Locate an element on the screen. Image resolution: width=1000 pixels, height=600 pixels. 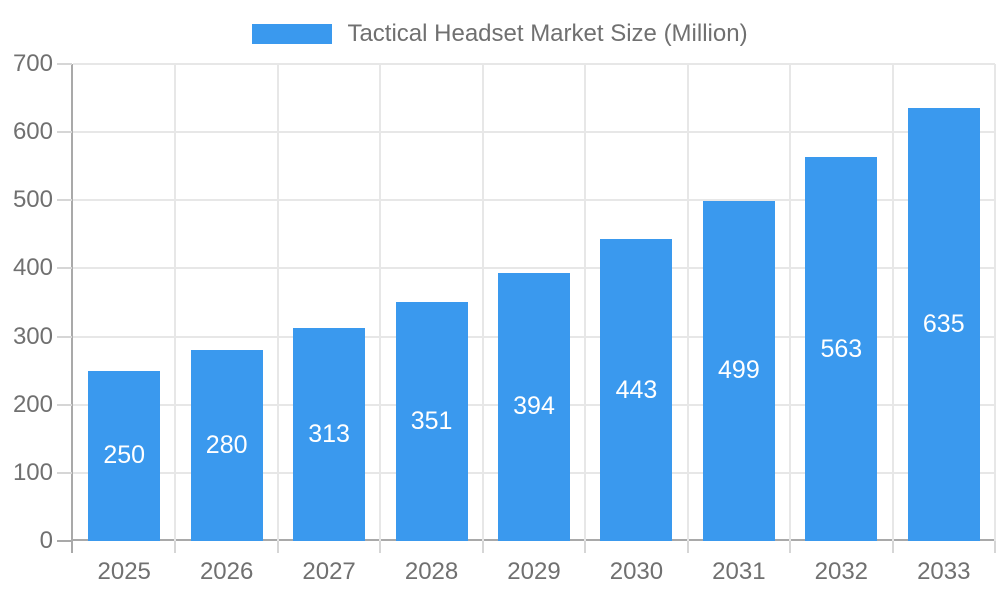
bar: 313 is located at coordinates (329, 434).